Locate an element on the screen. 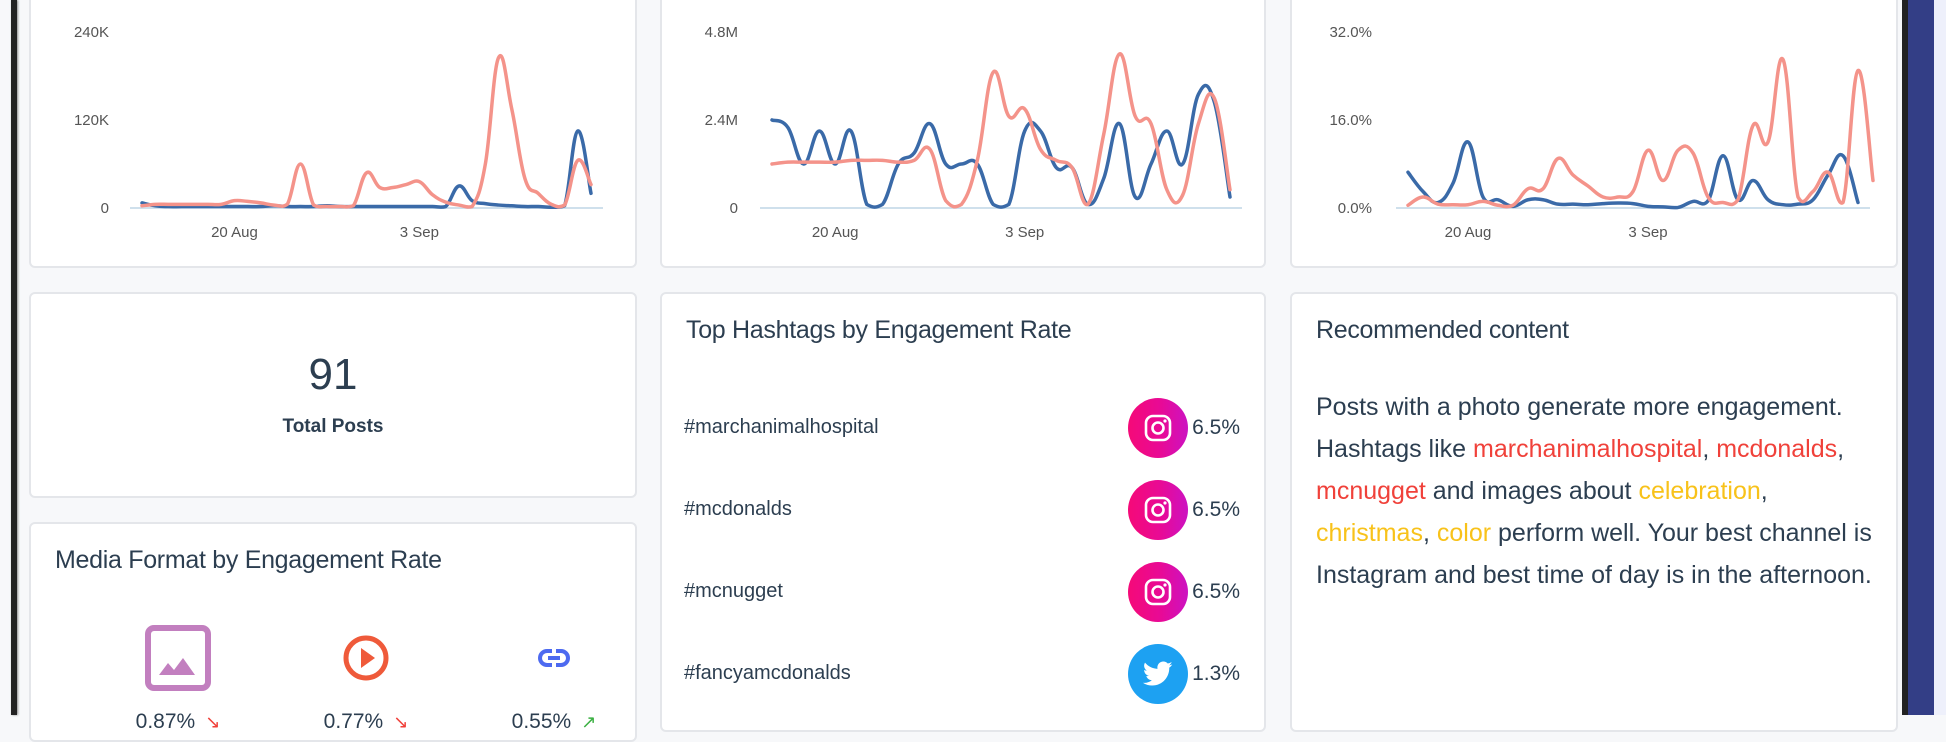  link-icon is located at coordinates (554, 658).